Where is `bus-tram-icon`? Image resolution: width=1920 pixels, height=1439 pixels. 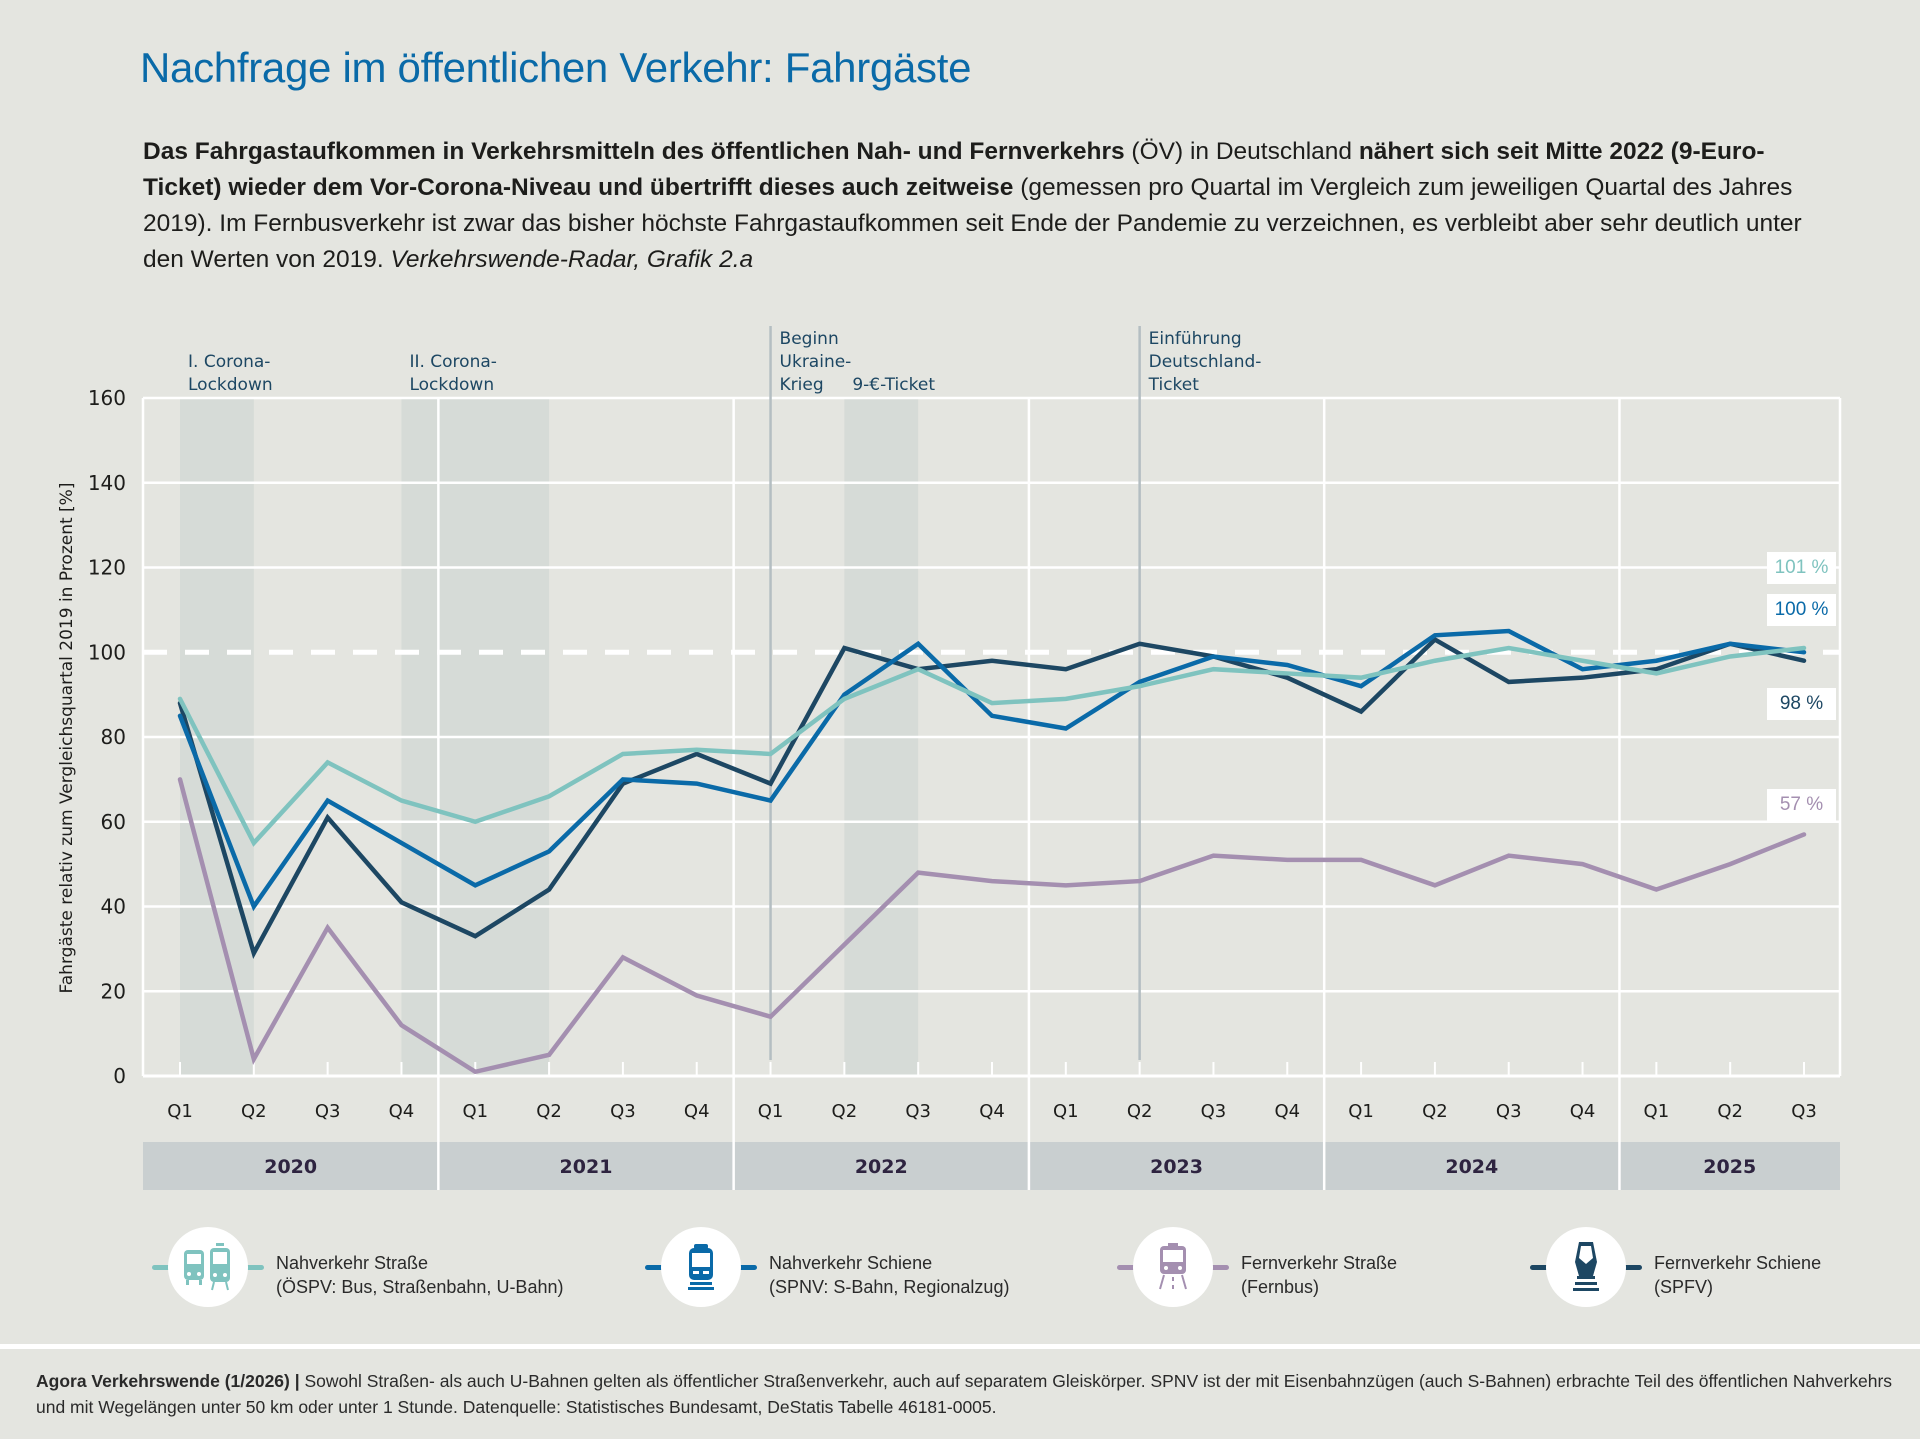 bus-tram-icon is located at coordinates (208, 1267).